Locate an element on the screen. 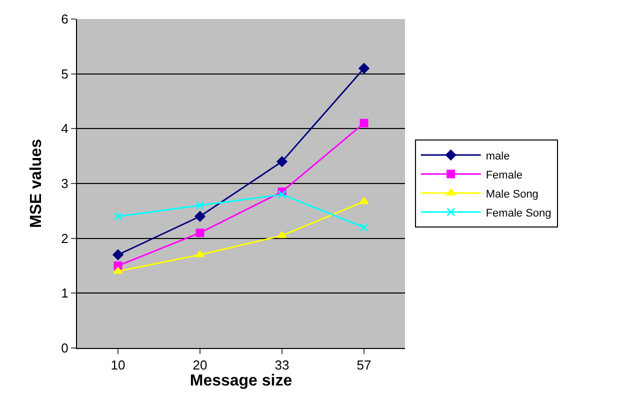 Image resolution: width=632 pixels, height=405 pixels. y-tick-label: 4 is located at coordinates (64, 128).